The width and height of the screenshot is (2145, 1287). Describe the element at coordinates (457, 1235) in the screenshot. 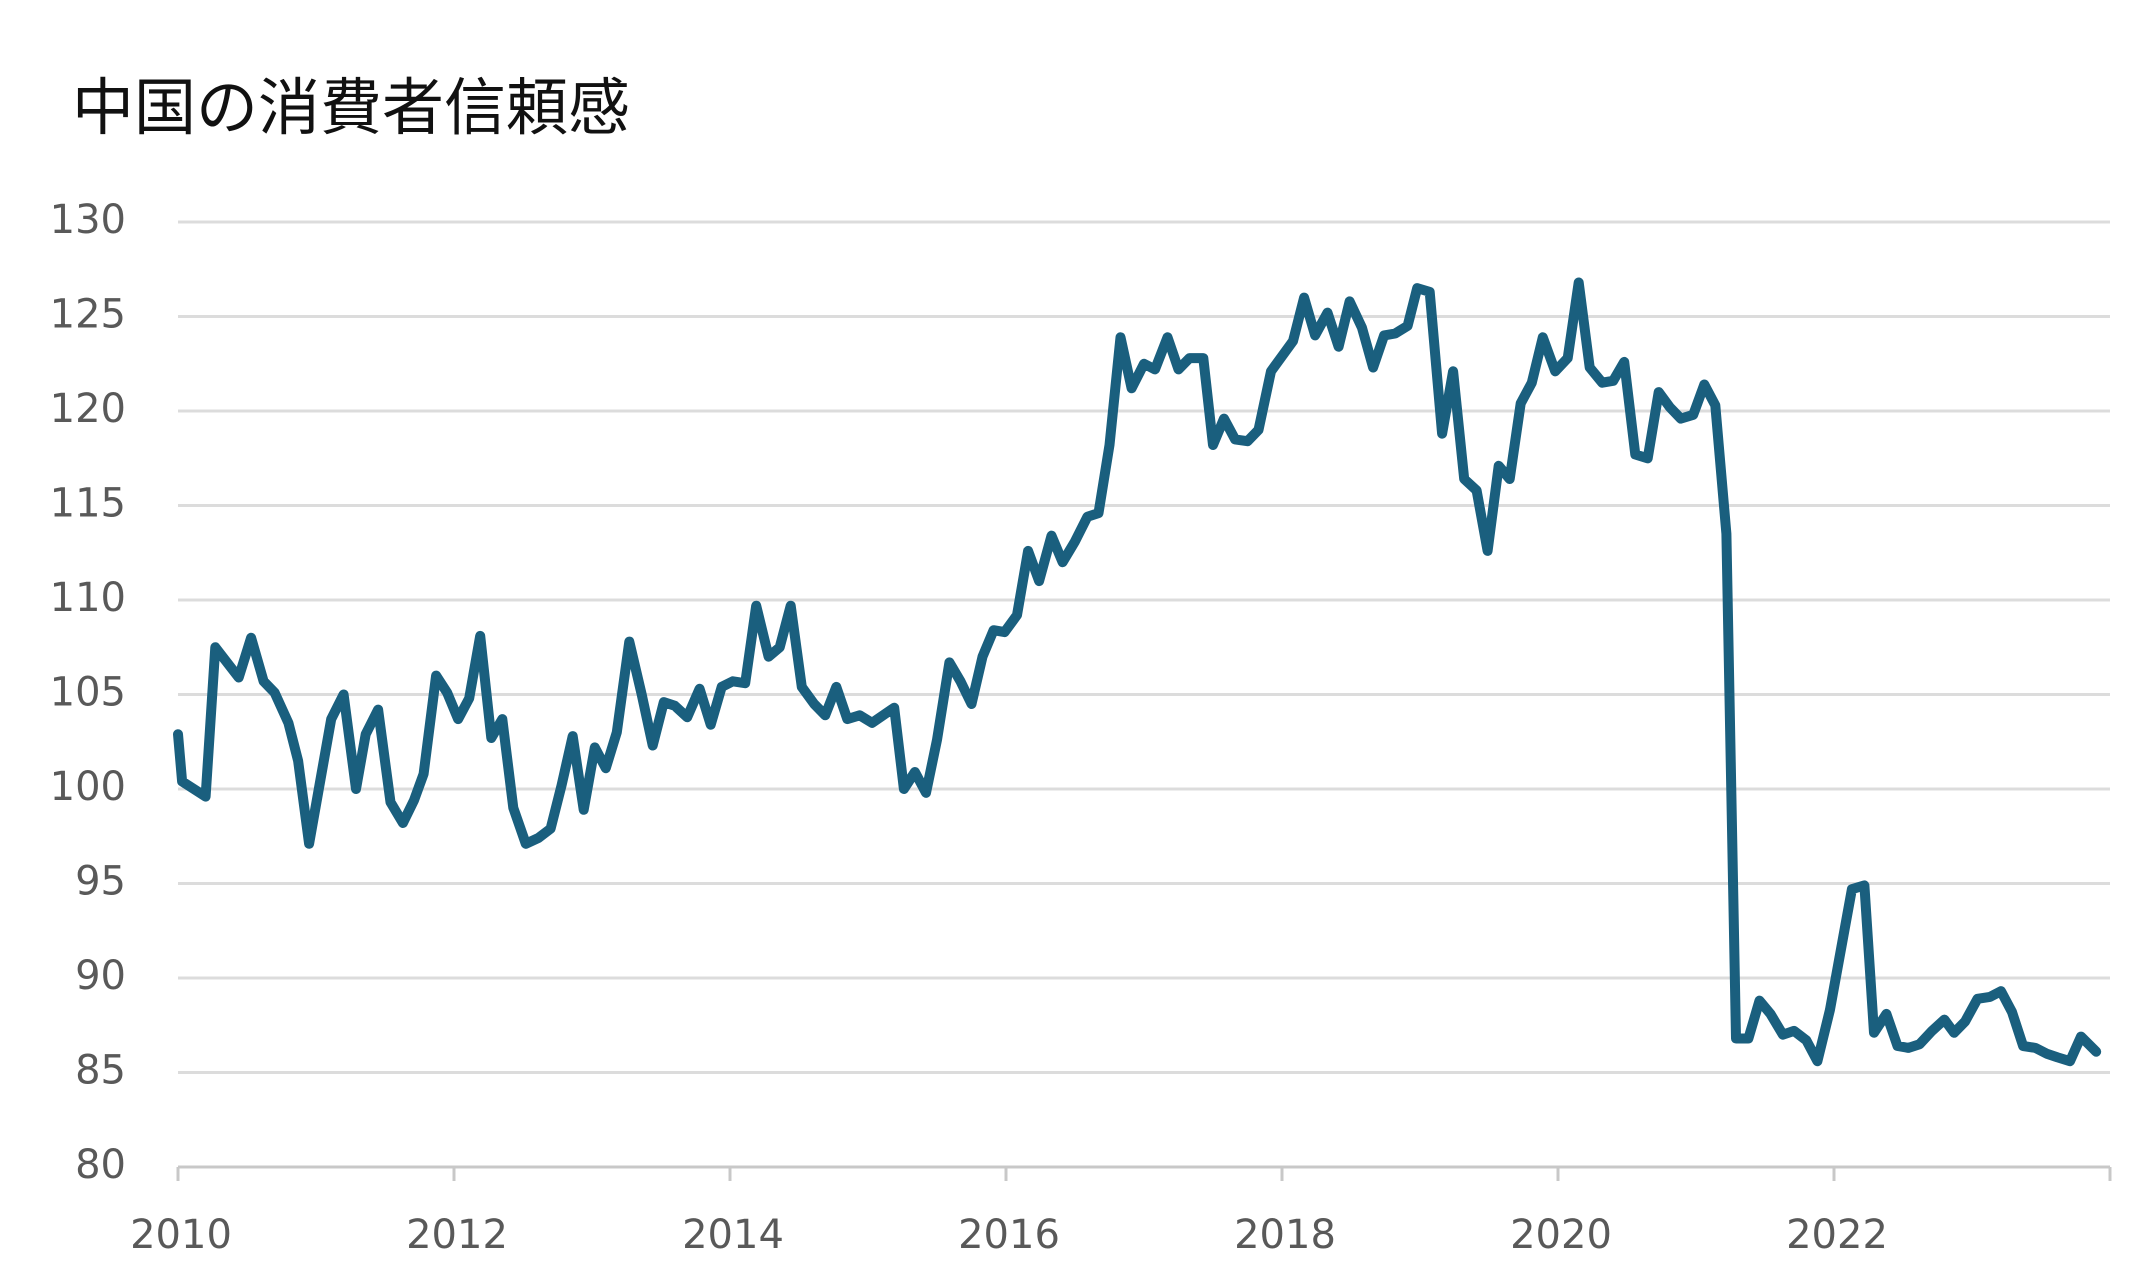

I see `x-tick-label: 2012` at that location.